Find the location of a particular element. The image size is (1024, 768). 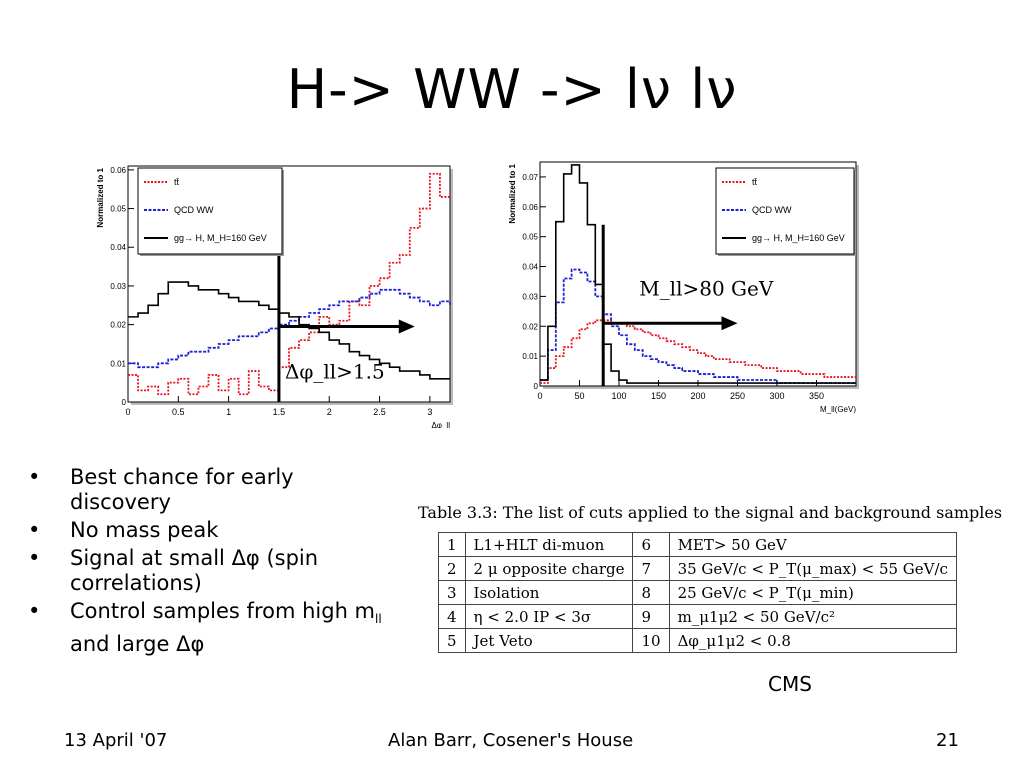

x-tick-label: 1 is located at coordinates (228, 412).